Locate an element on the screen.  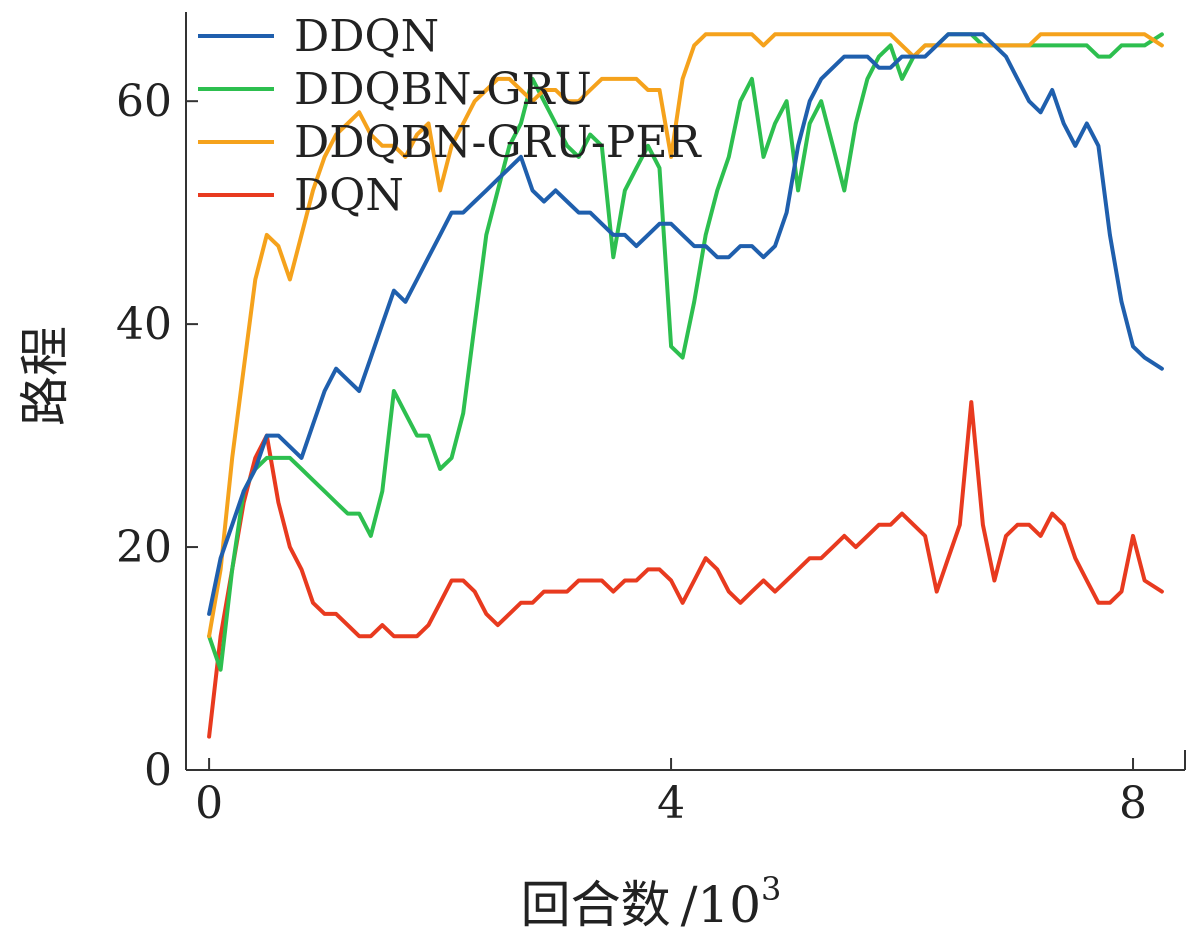
y-tick-label: 0 is located at coordinates (158, 770).